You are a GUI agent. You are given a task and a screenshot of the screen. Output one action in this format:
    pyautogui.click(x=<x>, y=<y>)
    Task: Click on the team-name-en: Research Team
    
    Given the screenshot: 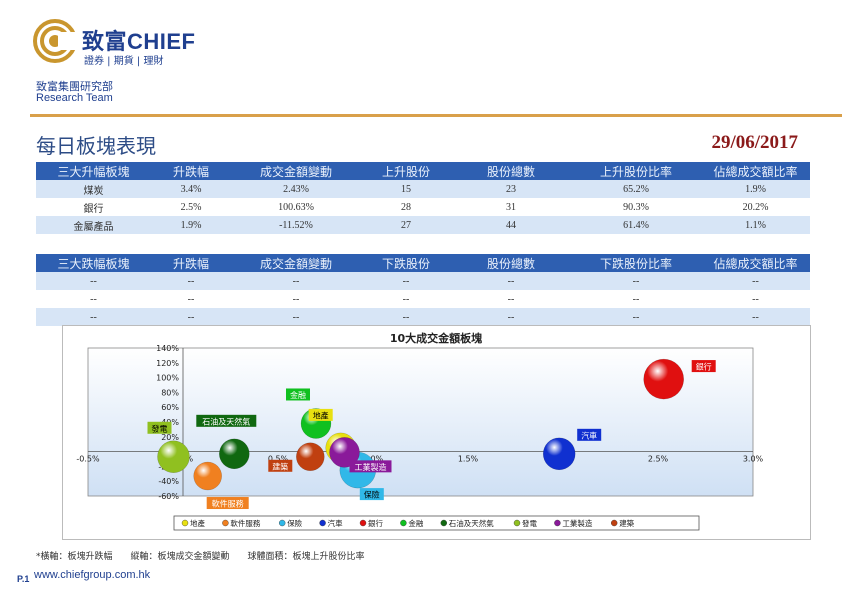 What is the action you would take?
    pyautogui.click(x=74, y=98)
    